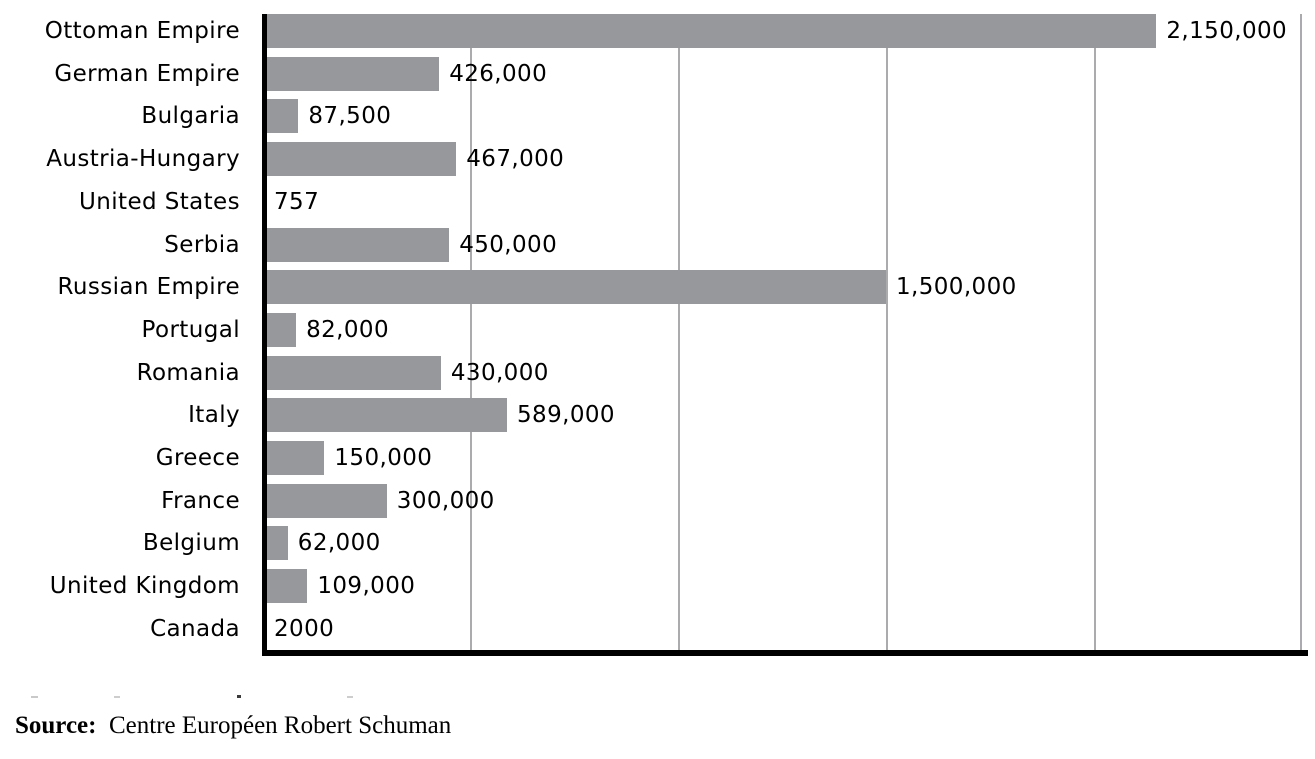  What do you see at coordinates (350, 116) in the screenshot?
I see `value-label: 87,500` at bounding box center [350, 116].